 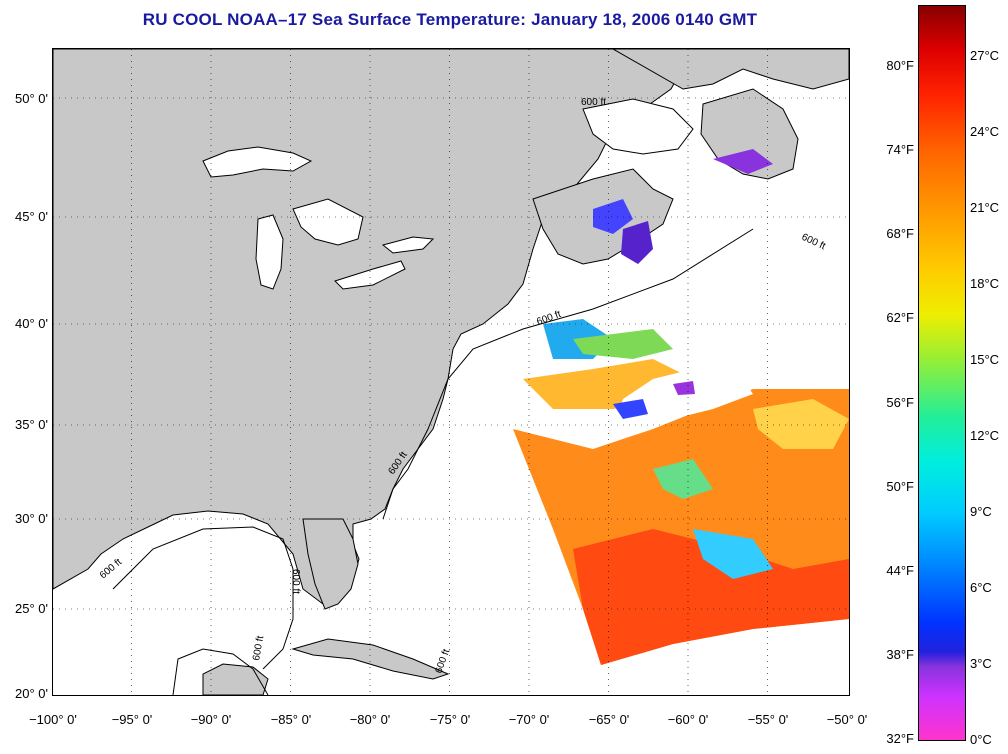 What do you see at coordinates (450, 719) in the screenshot?
I see `lon-label: −75° 0'` at bounding box center [450, 719].